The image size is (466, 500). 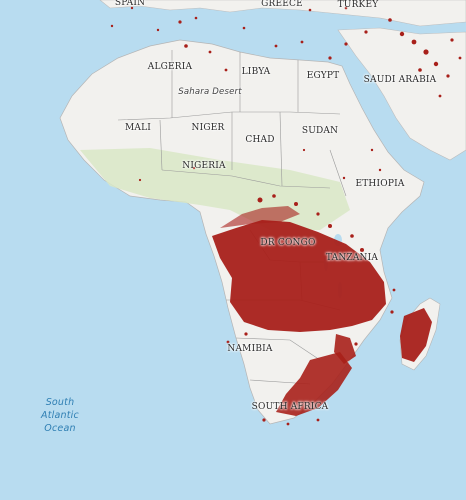 What do you see at coordinates (170, 67) in the screenshot?
I see `label-algeria: ALGERIA` at bounding box center [170, 67].